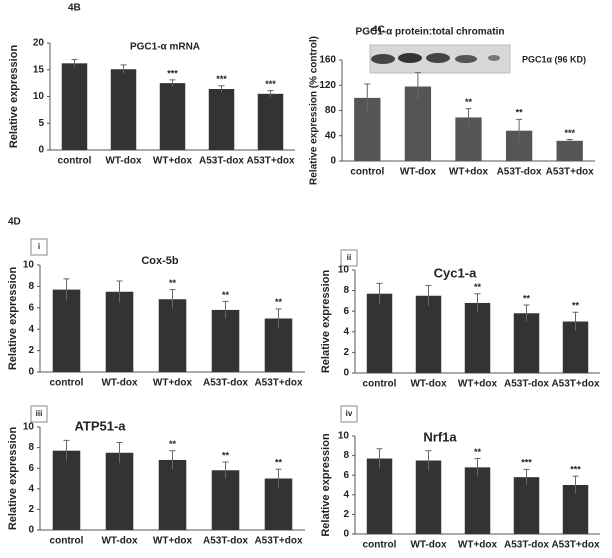 The image size is (612, 558). What do you see at coordinates (41, 123) in the screenshot?
I see `y-tick-label: 5` at bounding box center [41, 123].